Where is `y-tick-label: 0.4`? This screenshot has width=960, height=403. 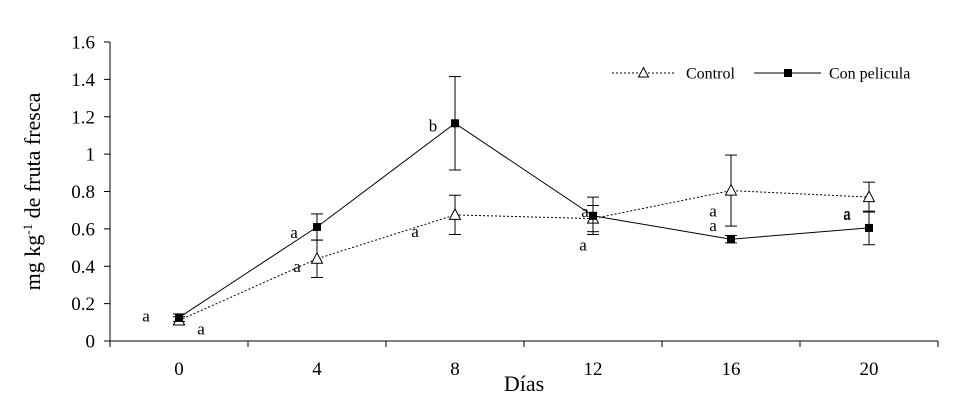 y-tick-label: 0.4 is located at coordinates (83, 267).